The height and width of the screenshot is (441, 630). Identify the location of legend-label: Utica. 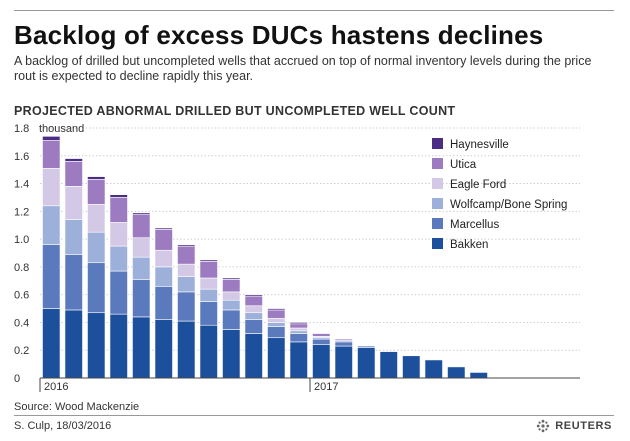
(463, 165).